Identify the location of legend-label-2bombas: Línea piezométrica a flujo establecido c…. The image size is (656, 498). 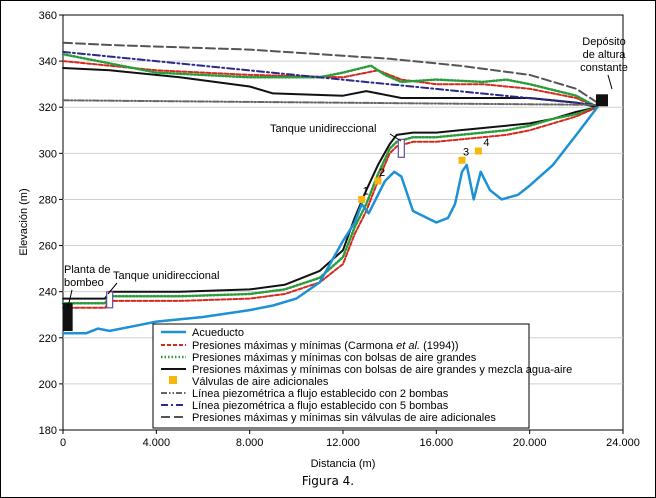
(320, 394).